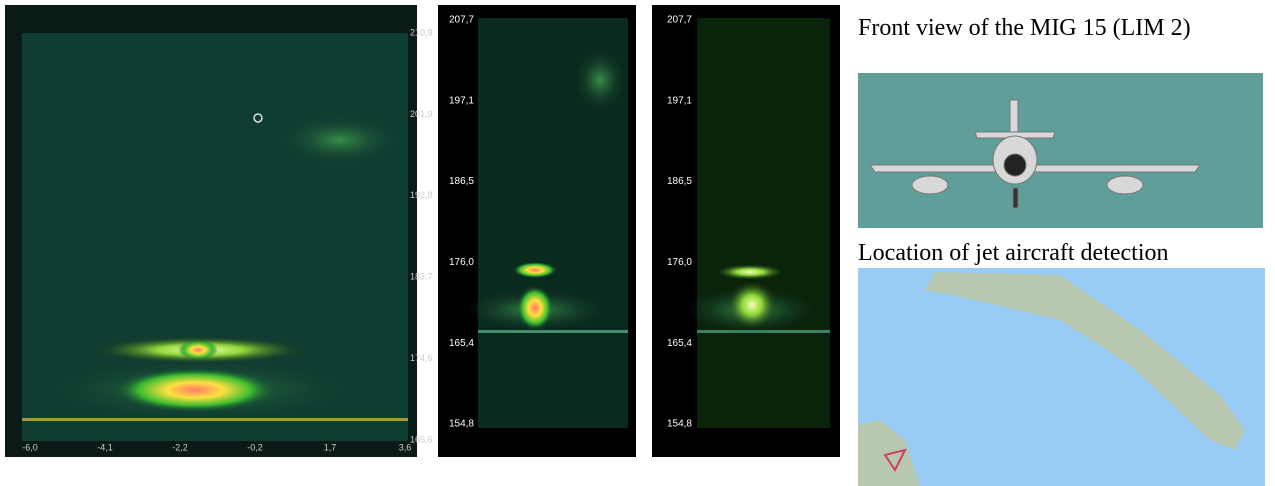 This screenshot has height=486, width=1275. I want to click on marker, so click(258, 118).